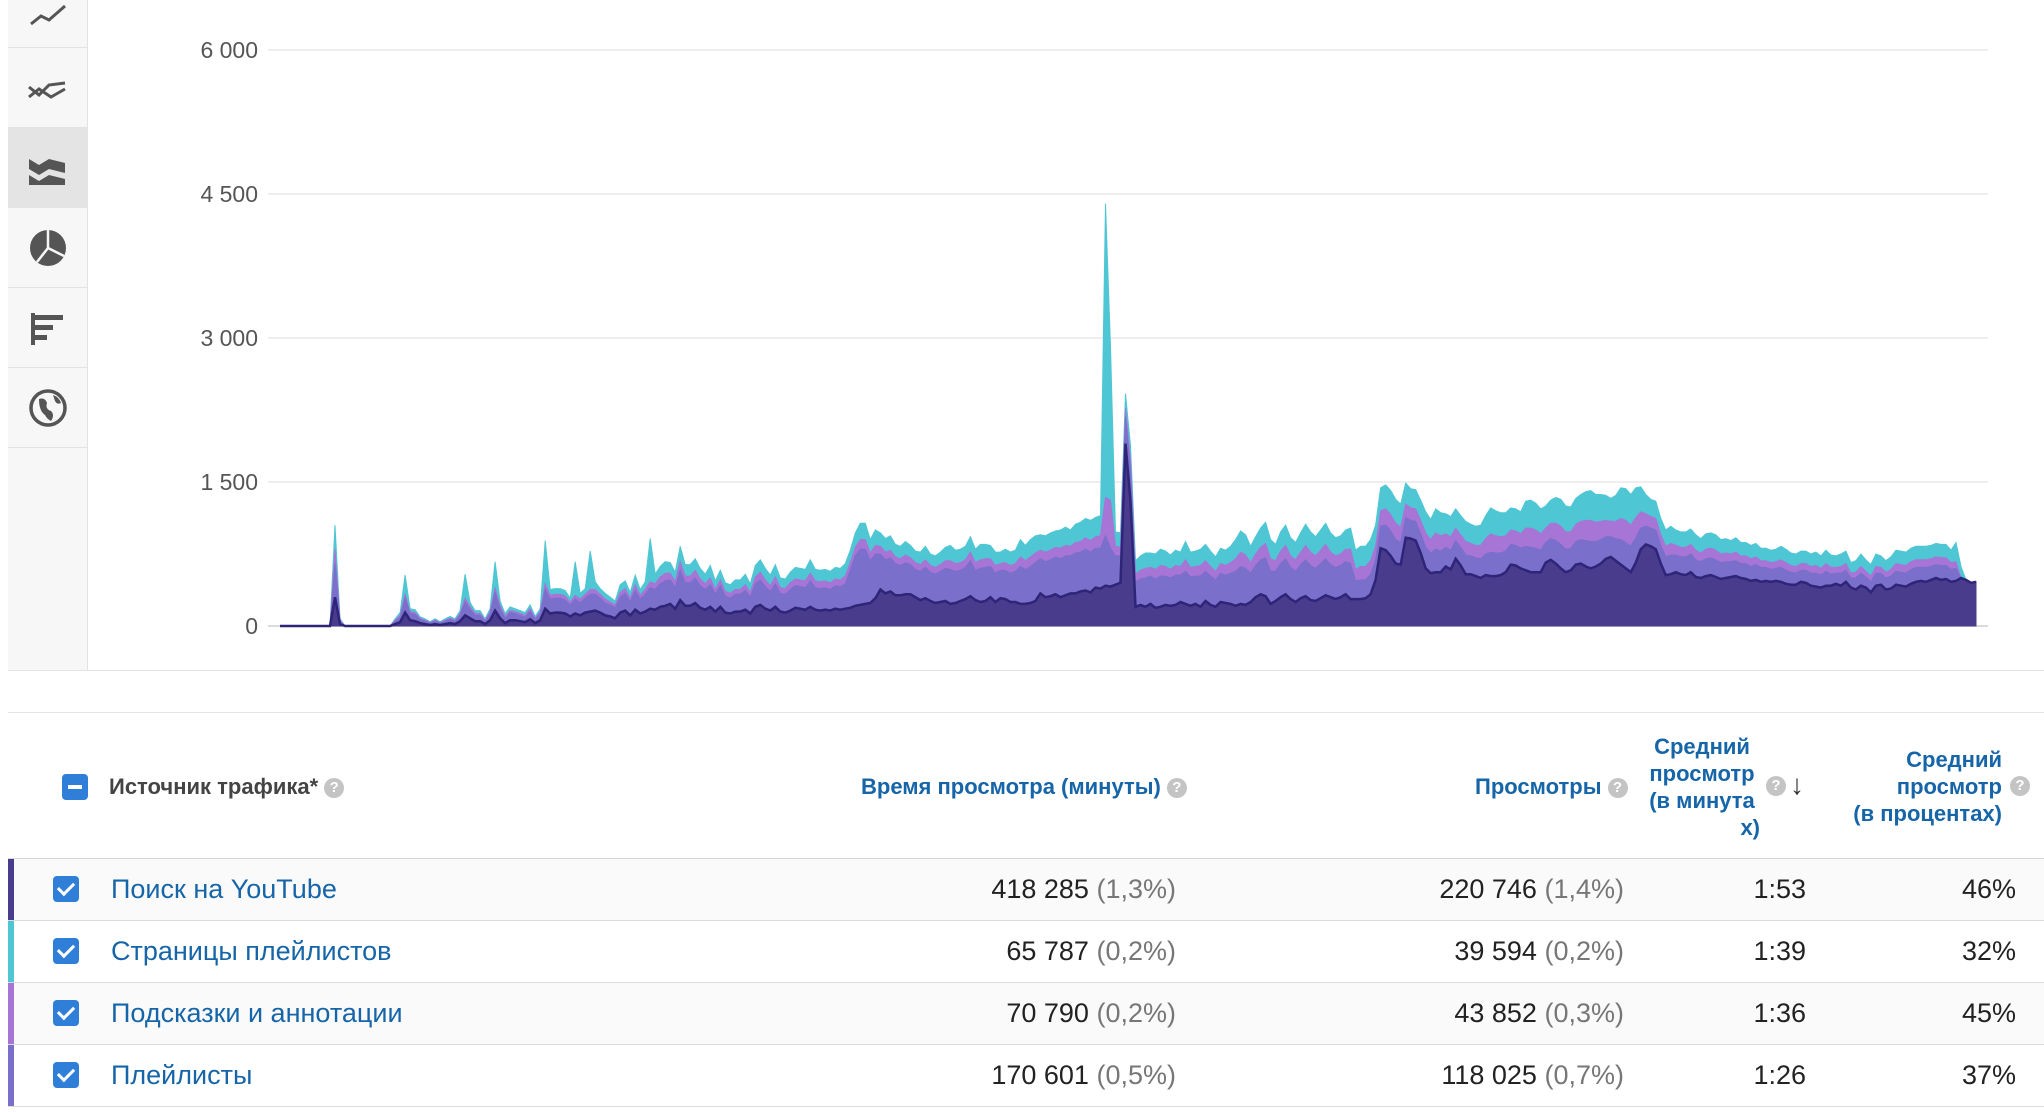 The image size is (2044, 1112). What do you see at coordinates (1797, 784) in the screenshot?
I see `sort-descending-icon: ↓` at bounding box center [1797, 784].